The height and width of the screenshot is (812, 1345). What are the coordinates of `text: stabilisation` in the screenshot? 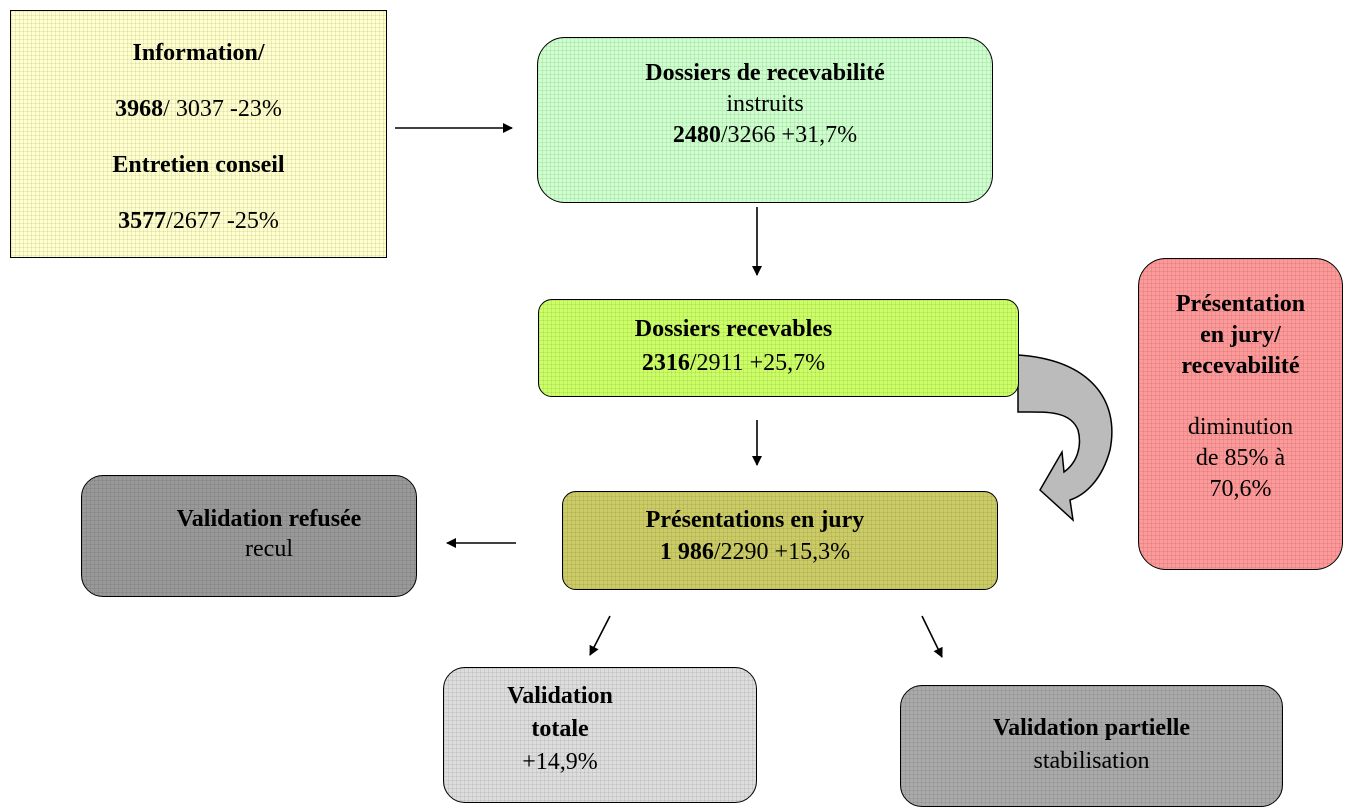 It's located at (1091, 761).